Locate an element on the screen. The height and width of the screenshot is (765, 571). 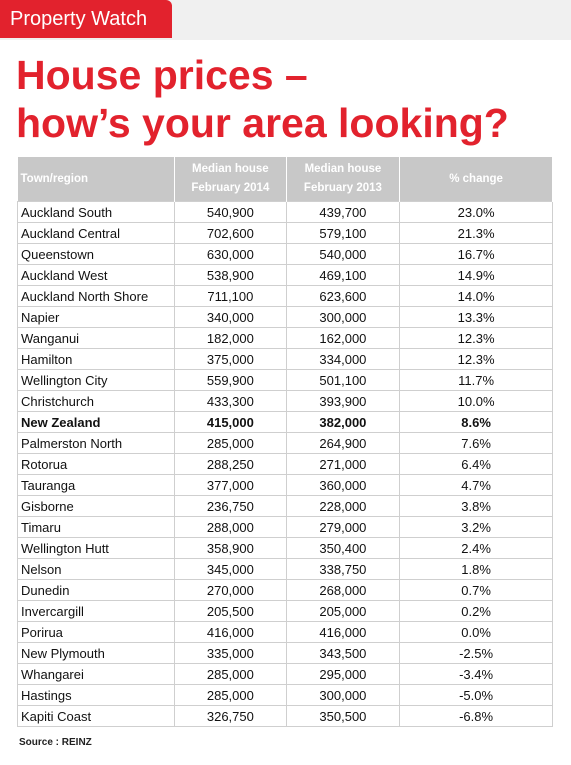
region-cell: Rotorua is located at coordinates (96, 464).